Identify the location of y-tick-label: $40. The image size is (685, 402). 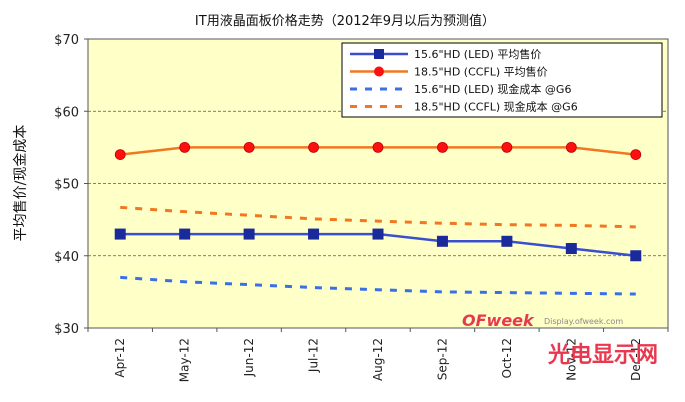
(66, 257).